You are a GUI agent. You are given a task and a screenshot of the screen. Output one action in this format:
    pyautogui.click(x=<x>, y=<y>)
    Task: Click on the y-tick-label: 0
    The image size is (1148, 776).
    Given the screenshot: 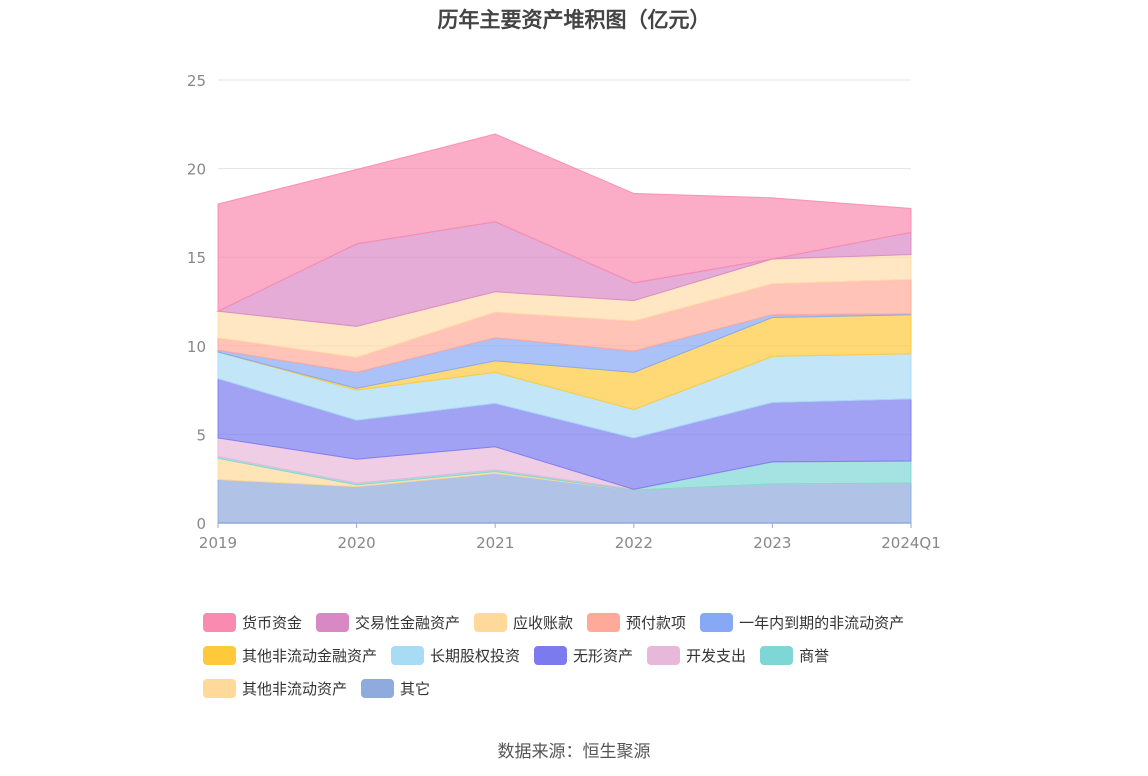 What is the action you would take?
    pyautogui.click(x=201, y=524)
    